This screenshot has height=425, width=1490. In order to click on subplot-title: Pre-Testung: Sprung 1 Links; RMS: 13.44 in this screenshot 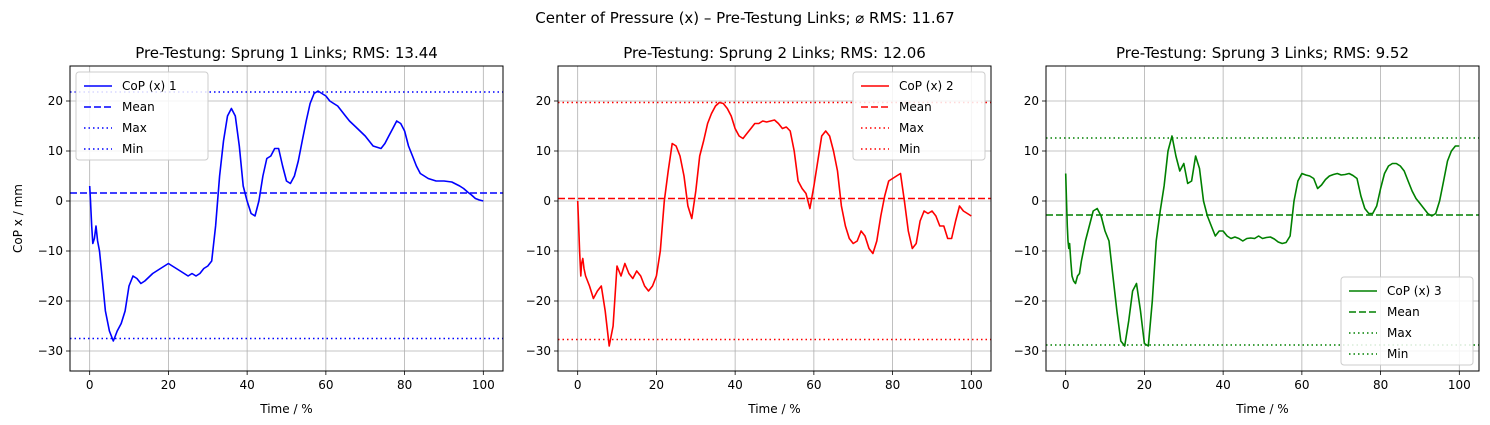, I will do `click(286, 53)`.